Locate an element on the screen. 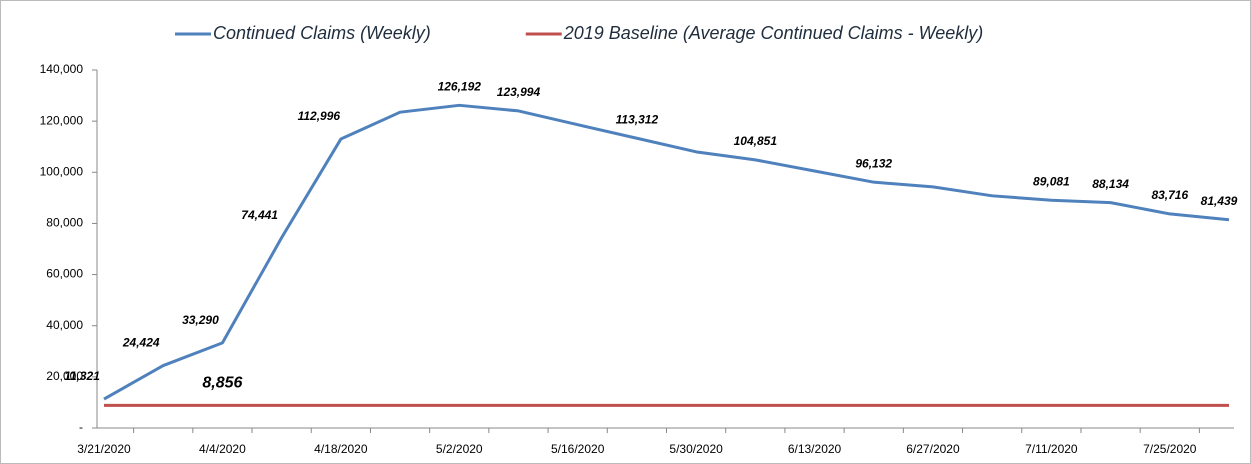 This screenshot has height=464, width=1251. y-tick-label: 20,000 is located at coordinates (64, 376).